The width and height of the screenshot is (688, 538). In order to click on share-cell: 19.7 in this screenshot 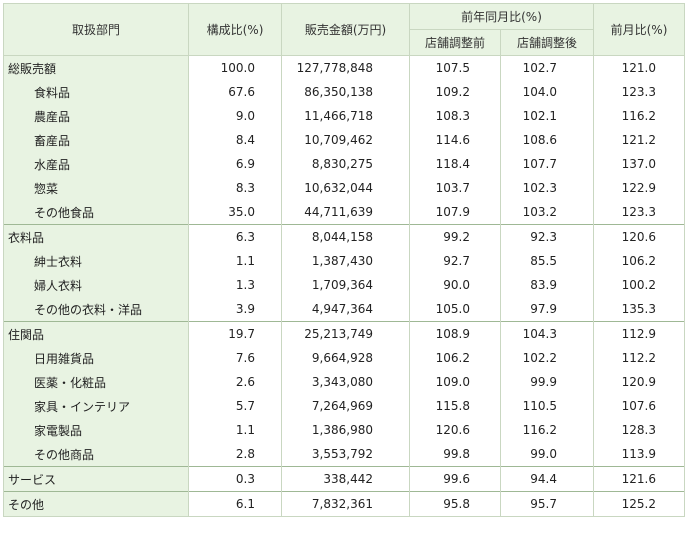, I will do `click(235, 333)`.